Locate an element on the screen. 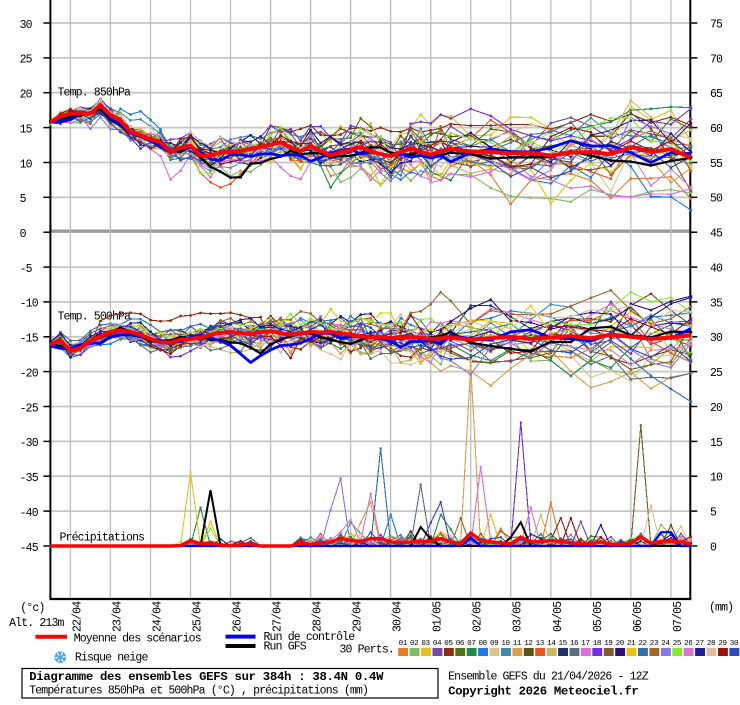 The image size is (740, 705). svg-text: 55 is located at coordinates (716, 164).